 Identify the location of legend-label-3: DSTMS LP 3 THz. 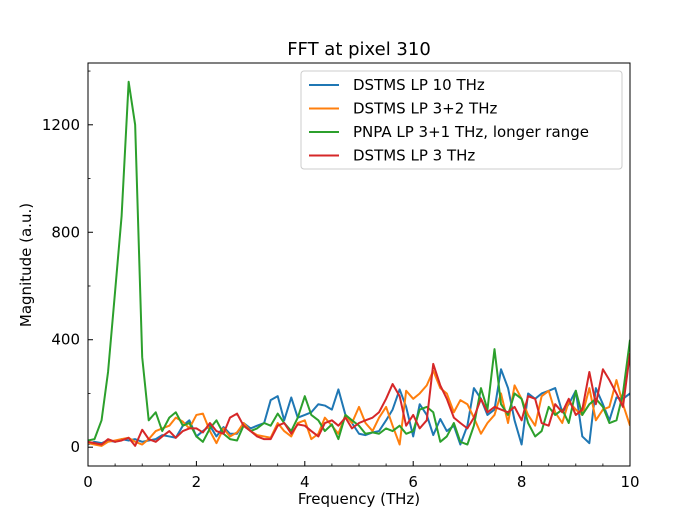
(414, 156).